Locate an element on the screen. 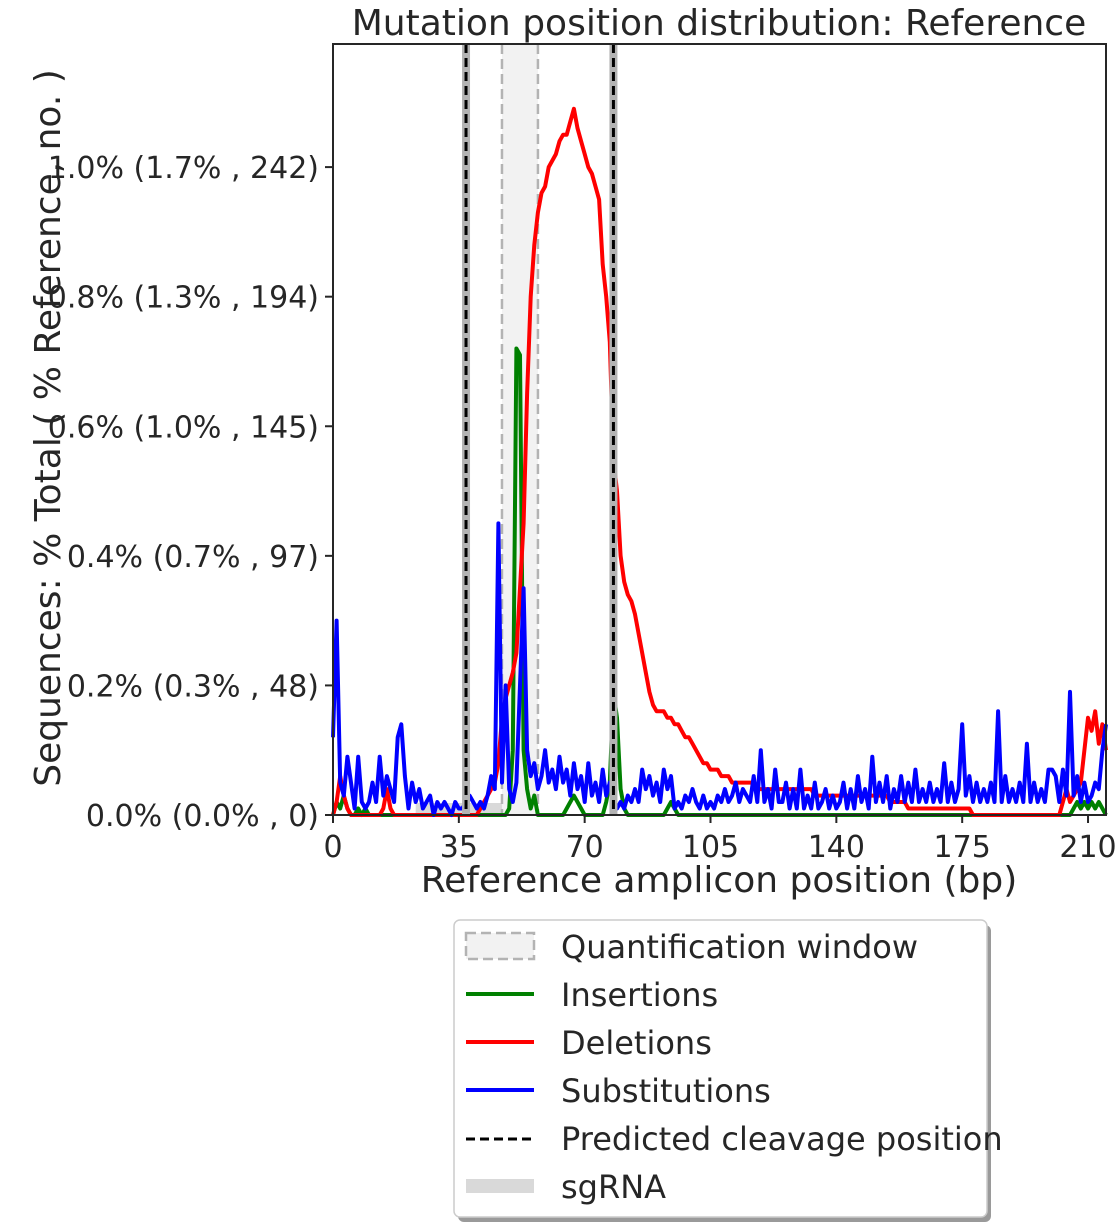 Image resolution: width=1119 pixels, height=1227 pixels. legend-label-sgrna: sgRNA is located at coordinates (613, 1187).